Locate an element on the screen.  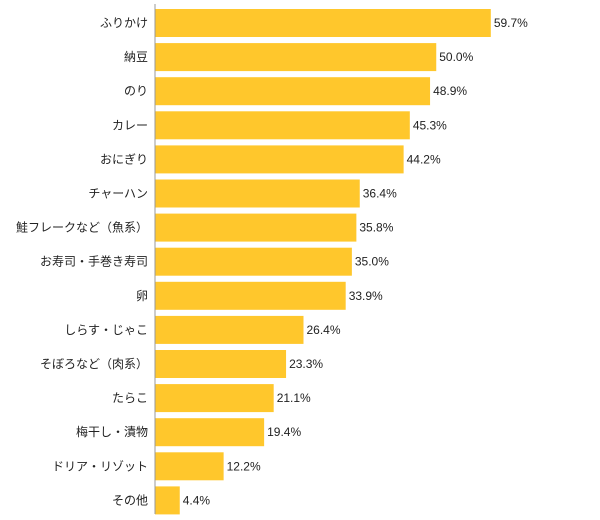
category-label: おにぎり is located at coordinates (124, 159).